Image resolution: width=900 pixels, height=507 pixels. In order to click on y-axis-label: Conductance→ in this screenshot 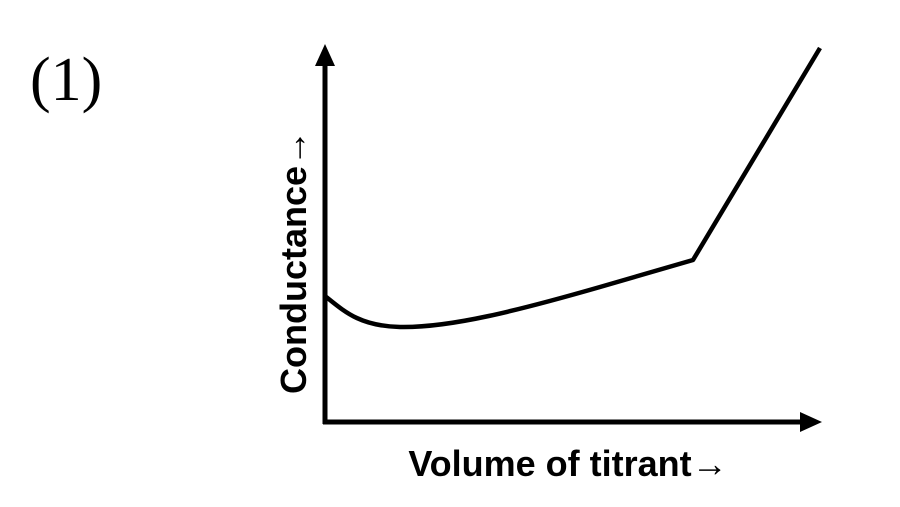, I will do `click(293, 262)`.